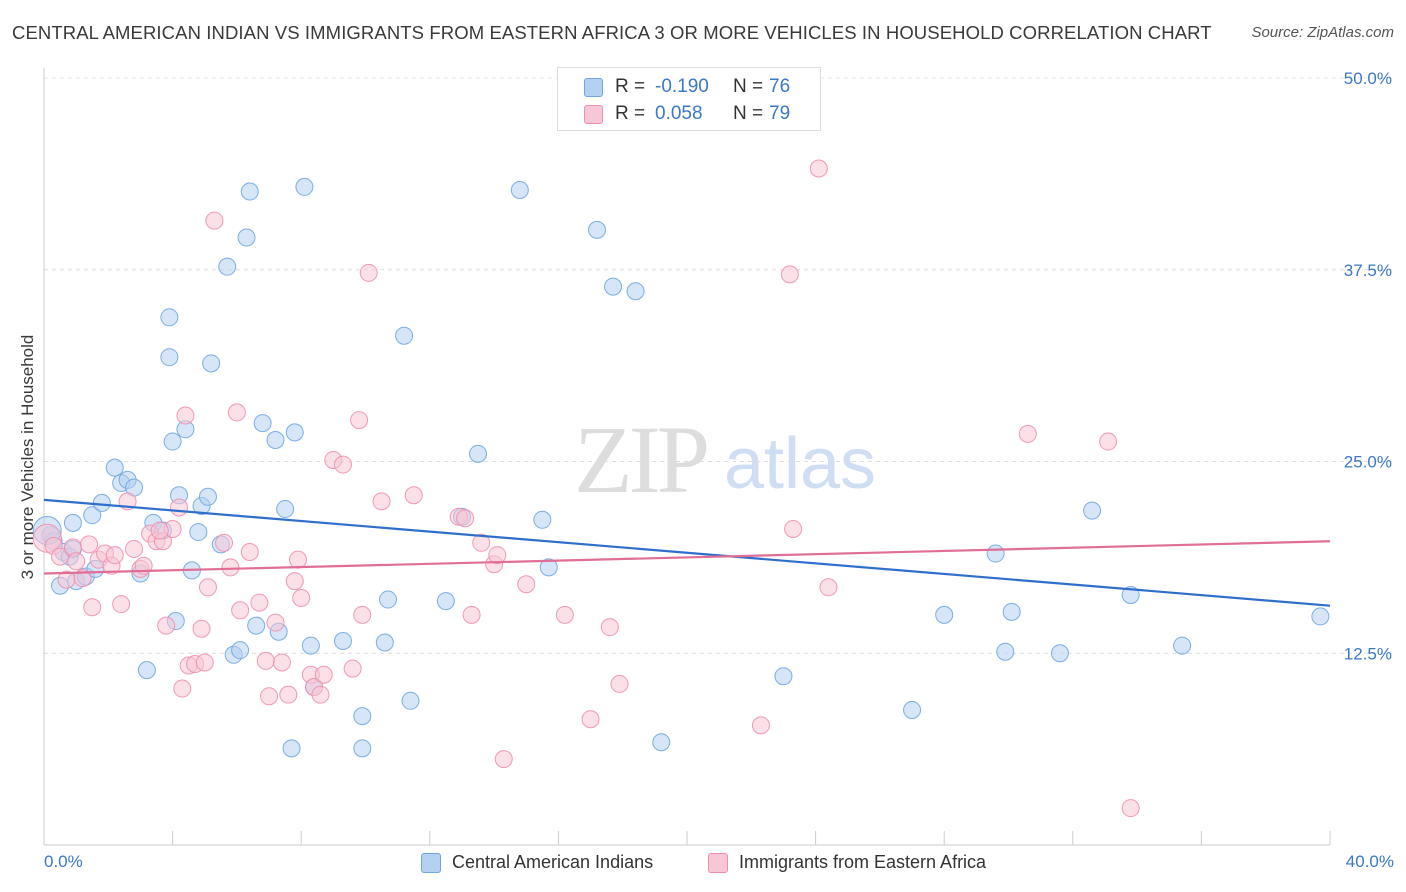  I want to click on series-legend-item-pink: Immigrants from Eastern Africa, so click(847, 862).